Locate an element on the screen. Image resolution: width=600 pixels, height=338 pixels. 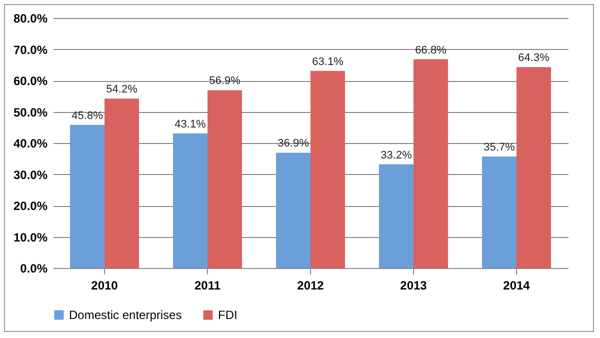
y-tick-label: 10.0% is located at coordinates (30, 237).